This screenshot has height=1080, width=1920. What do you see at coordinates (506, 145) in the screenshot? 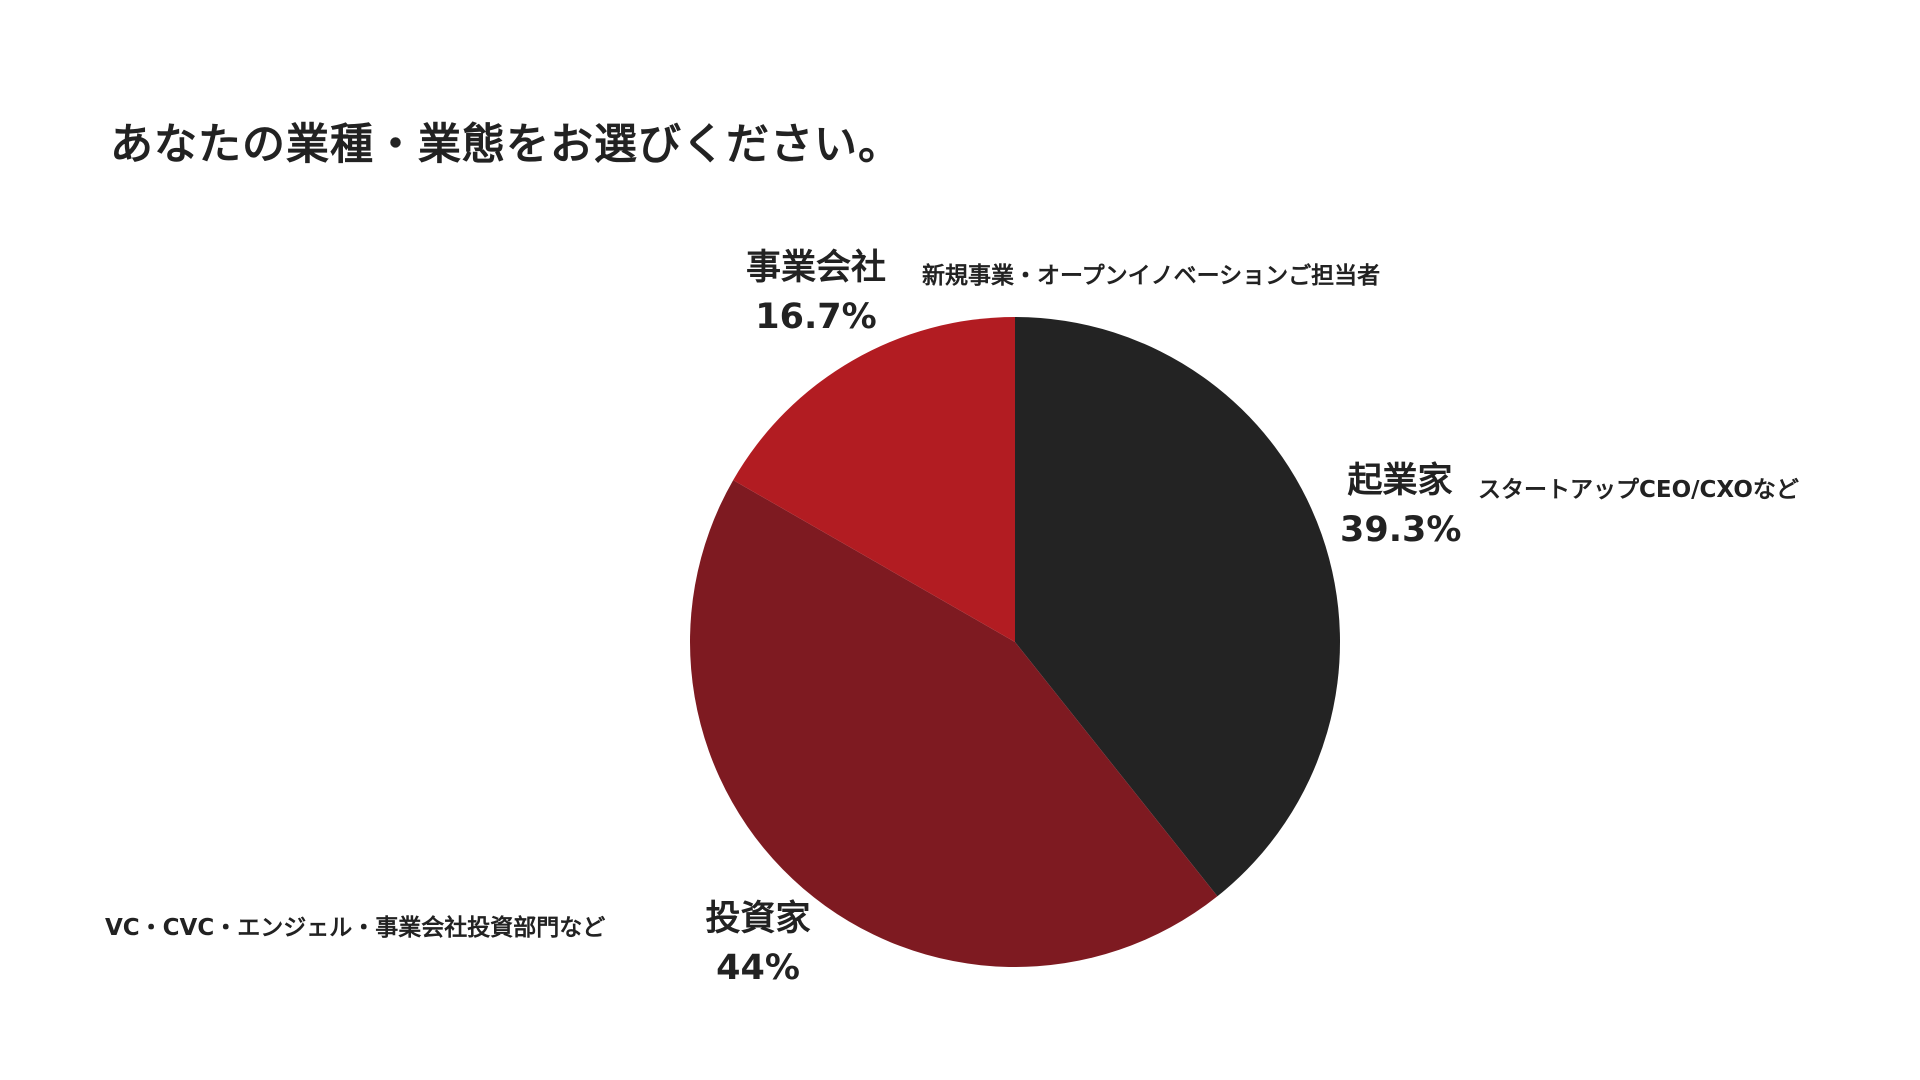
I see `chart-title: あなたの業種・業態をお選びください。` at bounding box center [506, 145].